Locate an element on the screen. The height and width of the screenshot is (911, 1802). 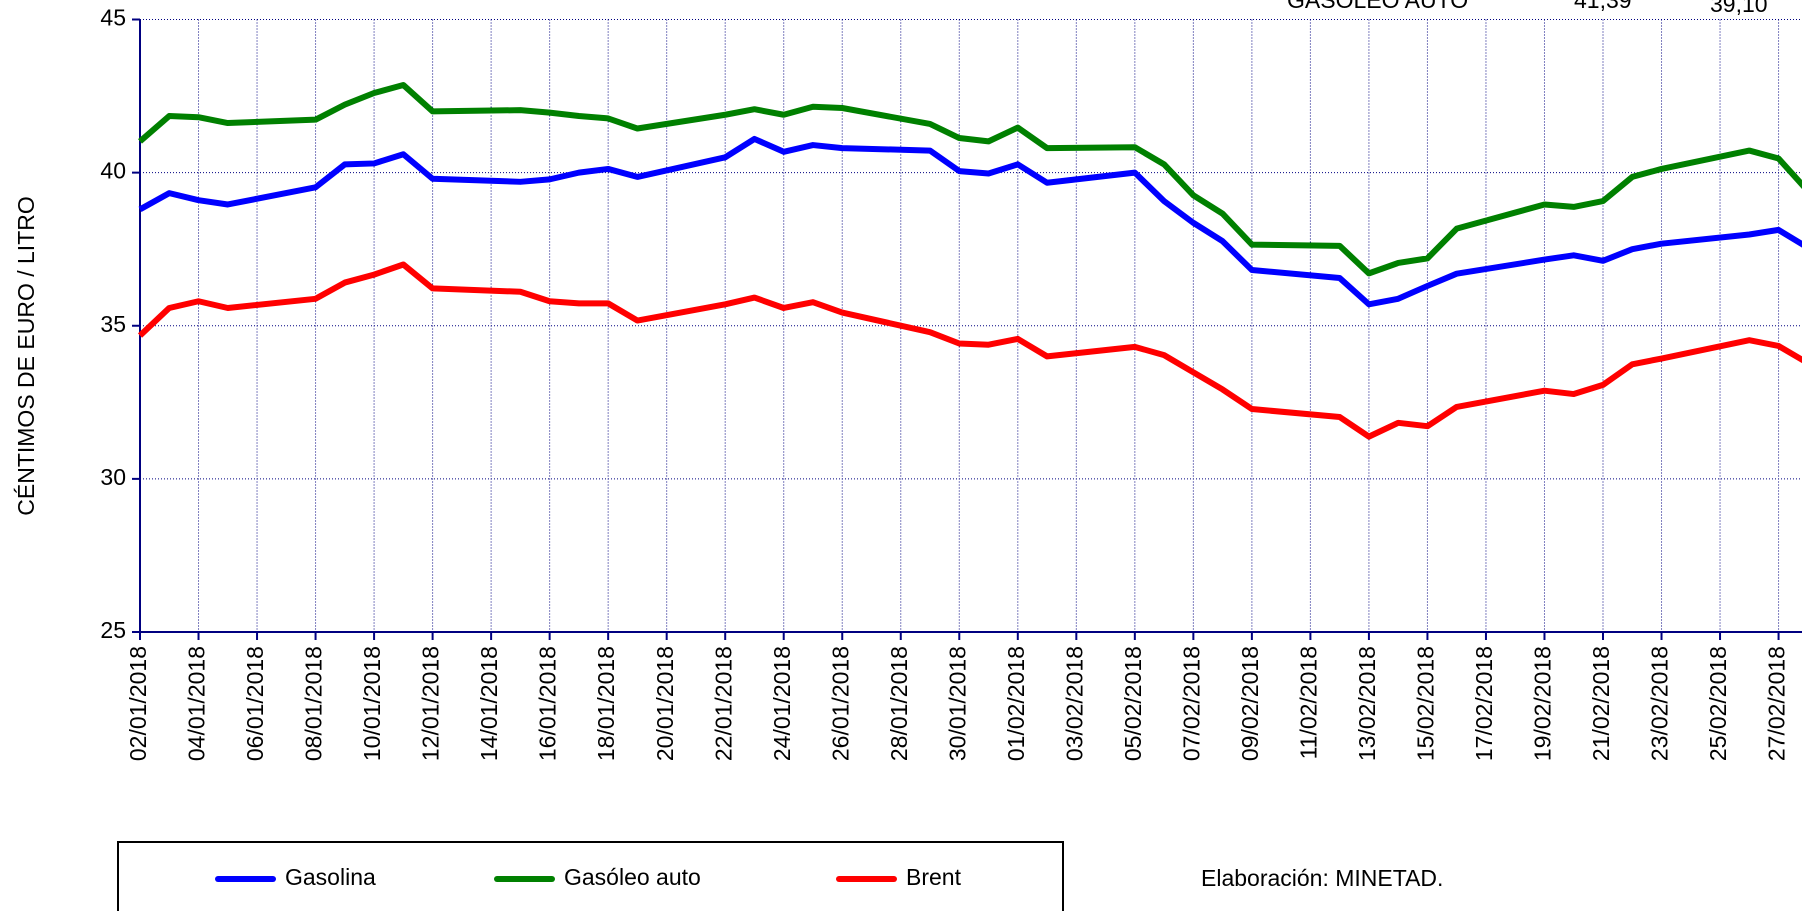
y-tick-label: 30 is located at coordinates (113, 477).